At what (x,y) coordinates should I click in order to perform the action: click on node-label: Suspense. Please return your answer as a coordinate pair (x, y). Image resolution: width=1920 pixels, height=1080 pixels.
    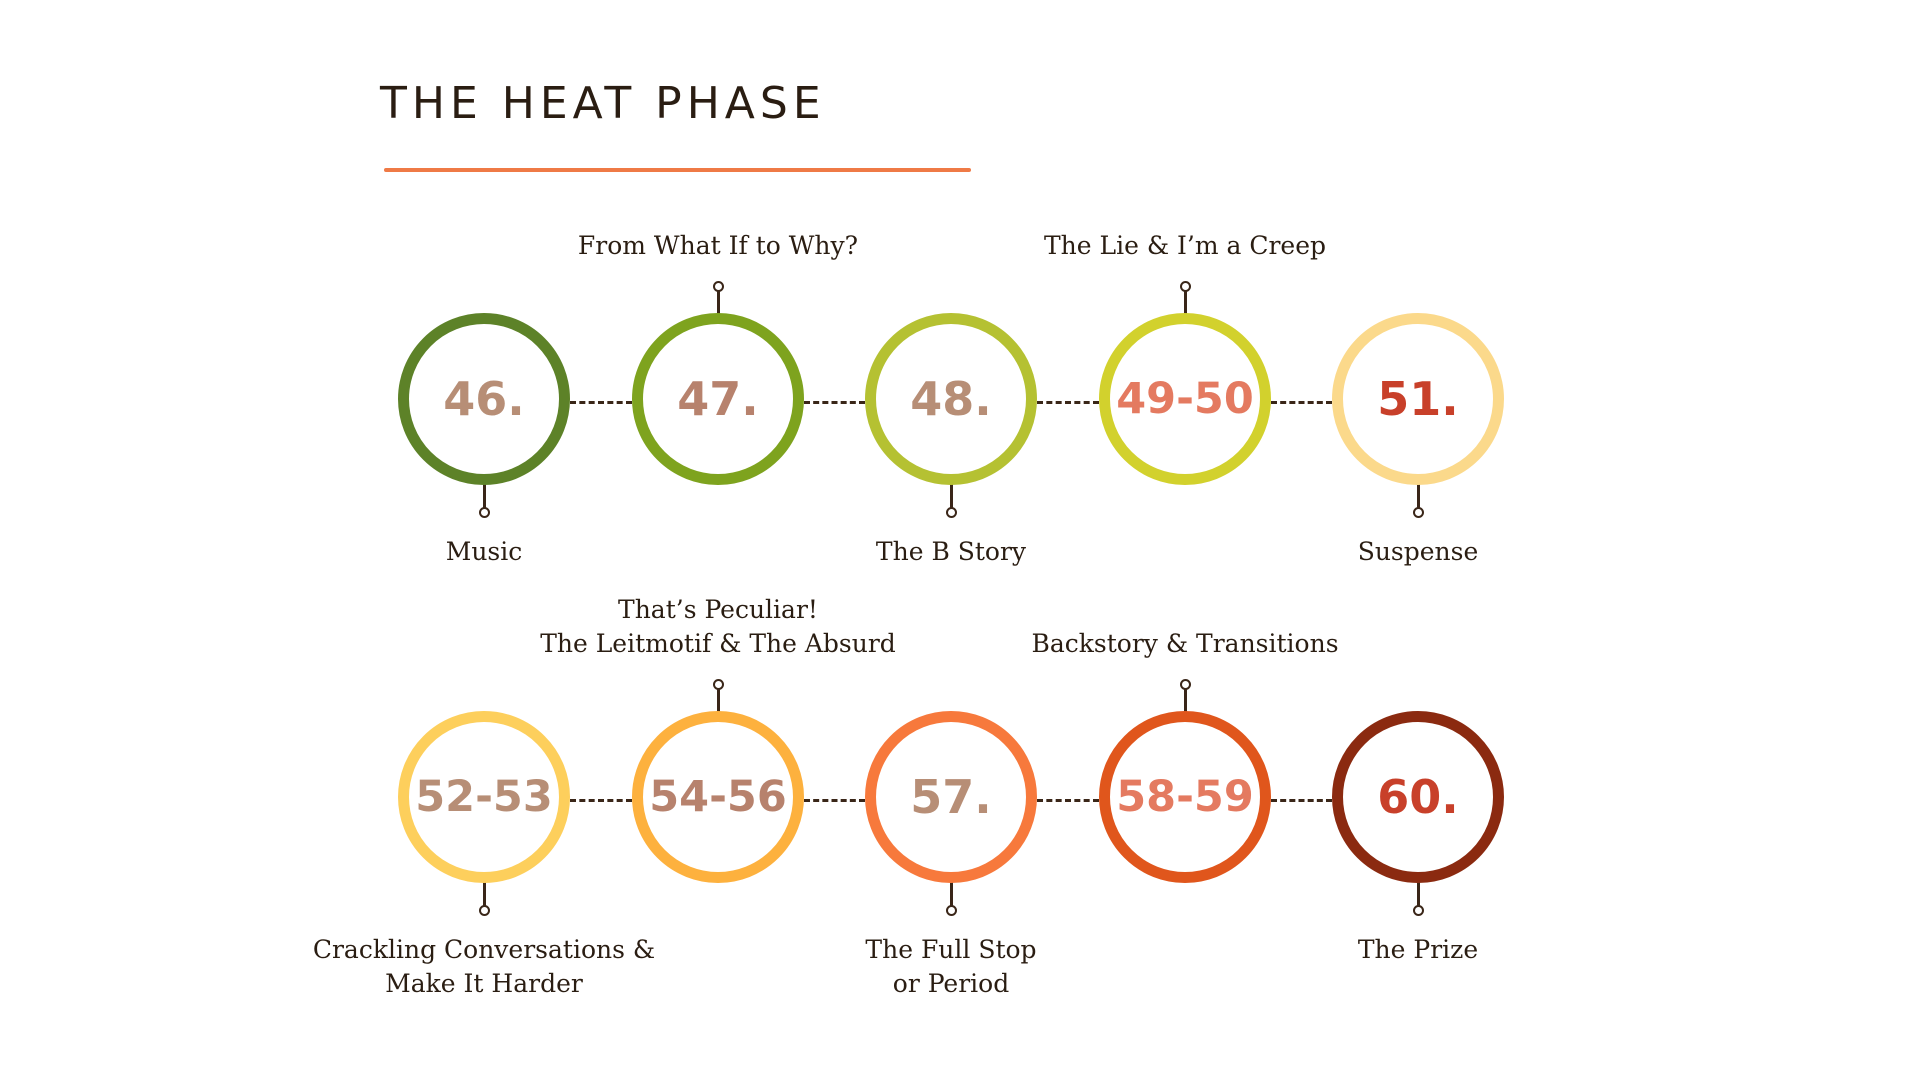
    Looking at the image, I should click on (1418, 551).